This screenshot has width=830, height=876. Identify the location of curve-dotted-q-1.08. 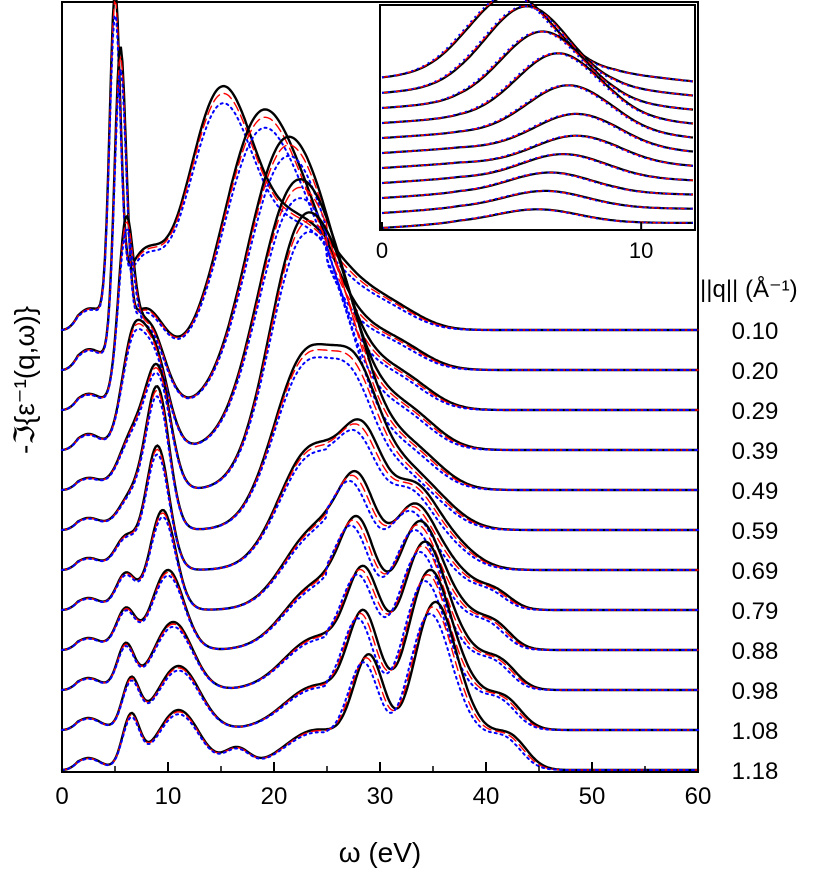
(380, 655).